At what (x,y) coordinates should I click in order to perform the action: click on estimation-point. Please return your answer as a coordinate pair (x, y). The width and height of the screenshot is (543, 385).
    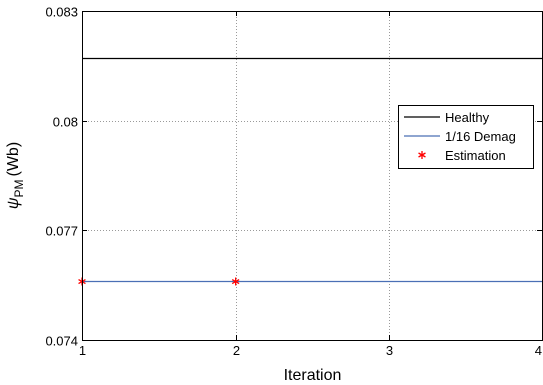
    Looking at the image, I should click on (235, 281).